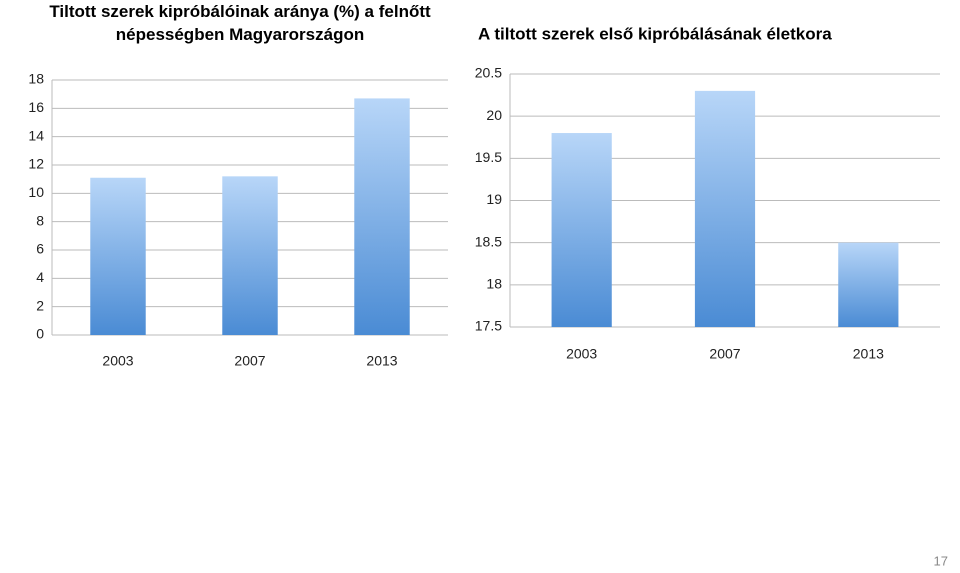 The width and height of the screenshot is (960, 573). I want to click on y-tick-label: 12, so click(36, 164).